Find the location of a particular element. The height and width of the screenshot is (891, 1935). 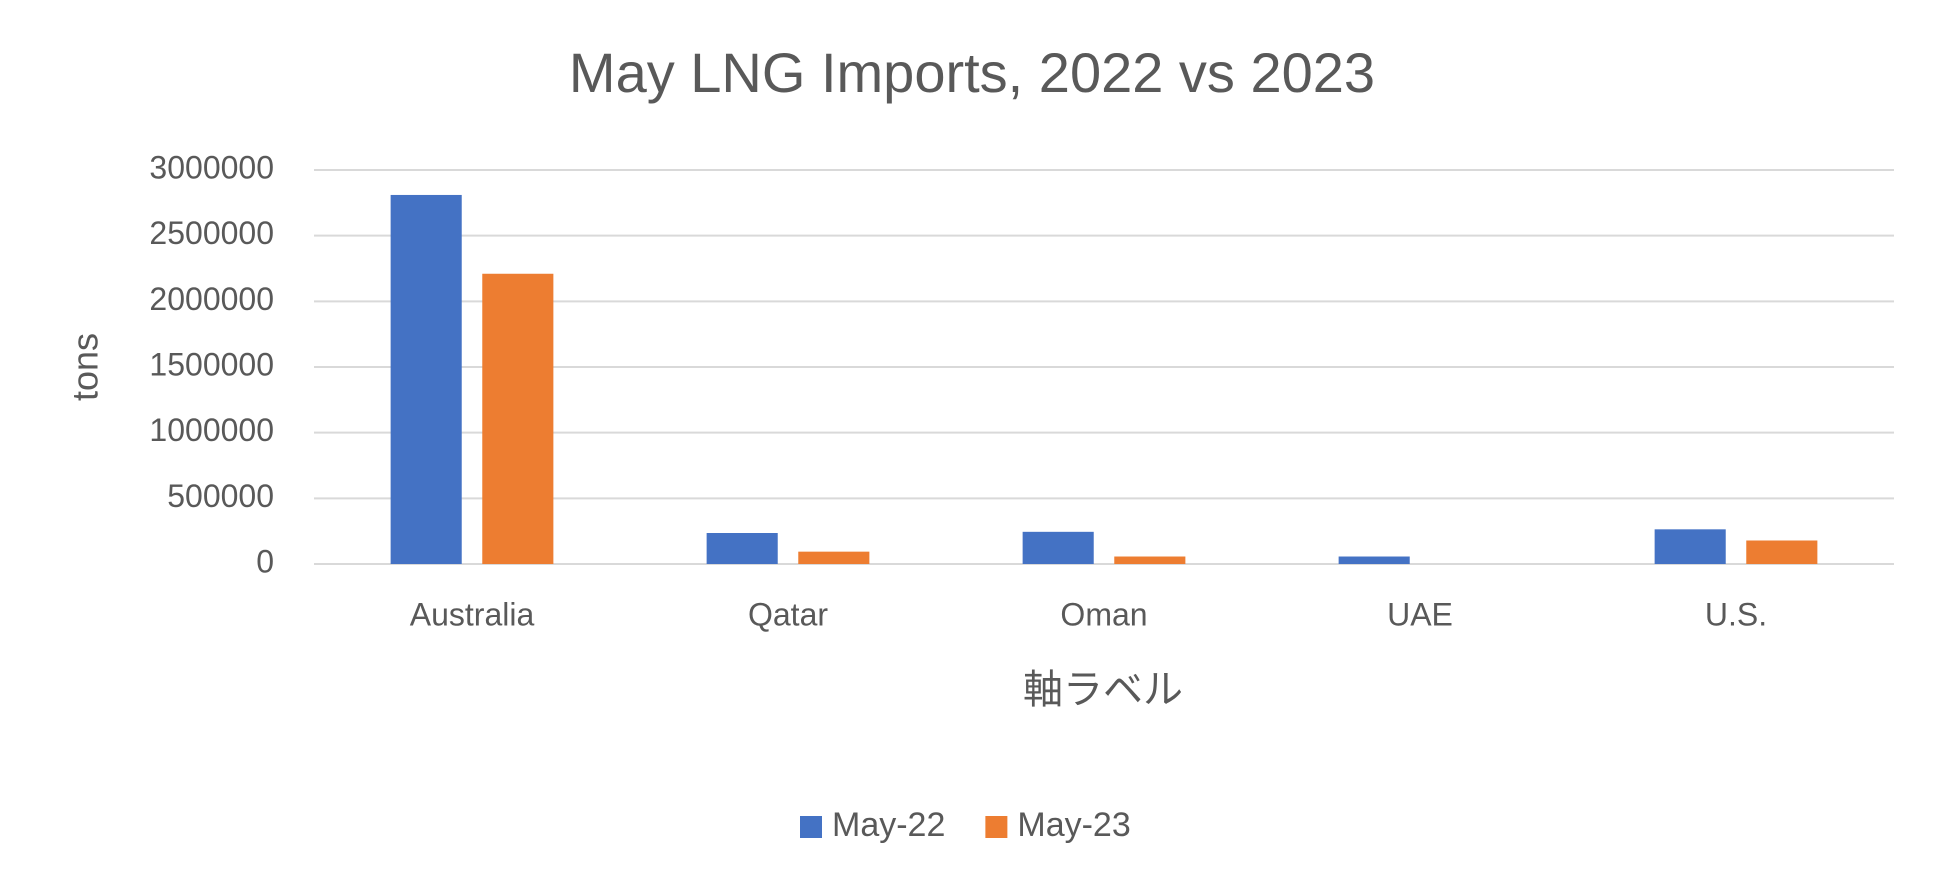

y-tick-label: 1500000 is located at coordinates (211, 364).